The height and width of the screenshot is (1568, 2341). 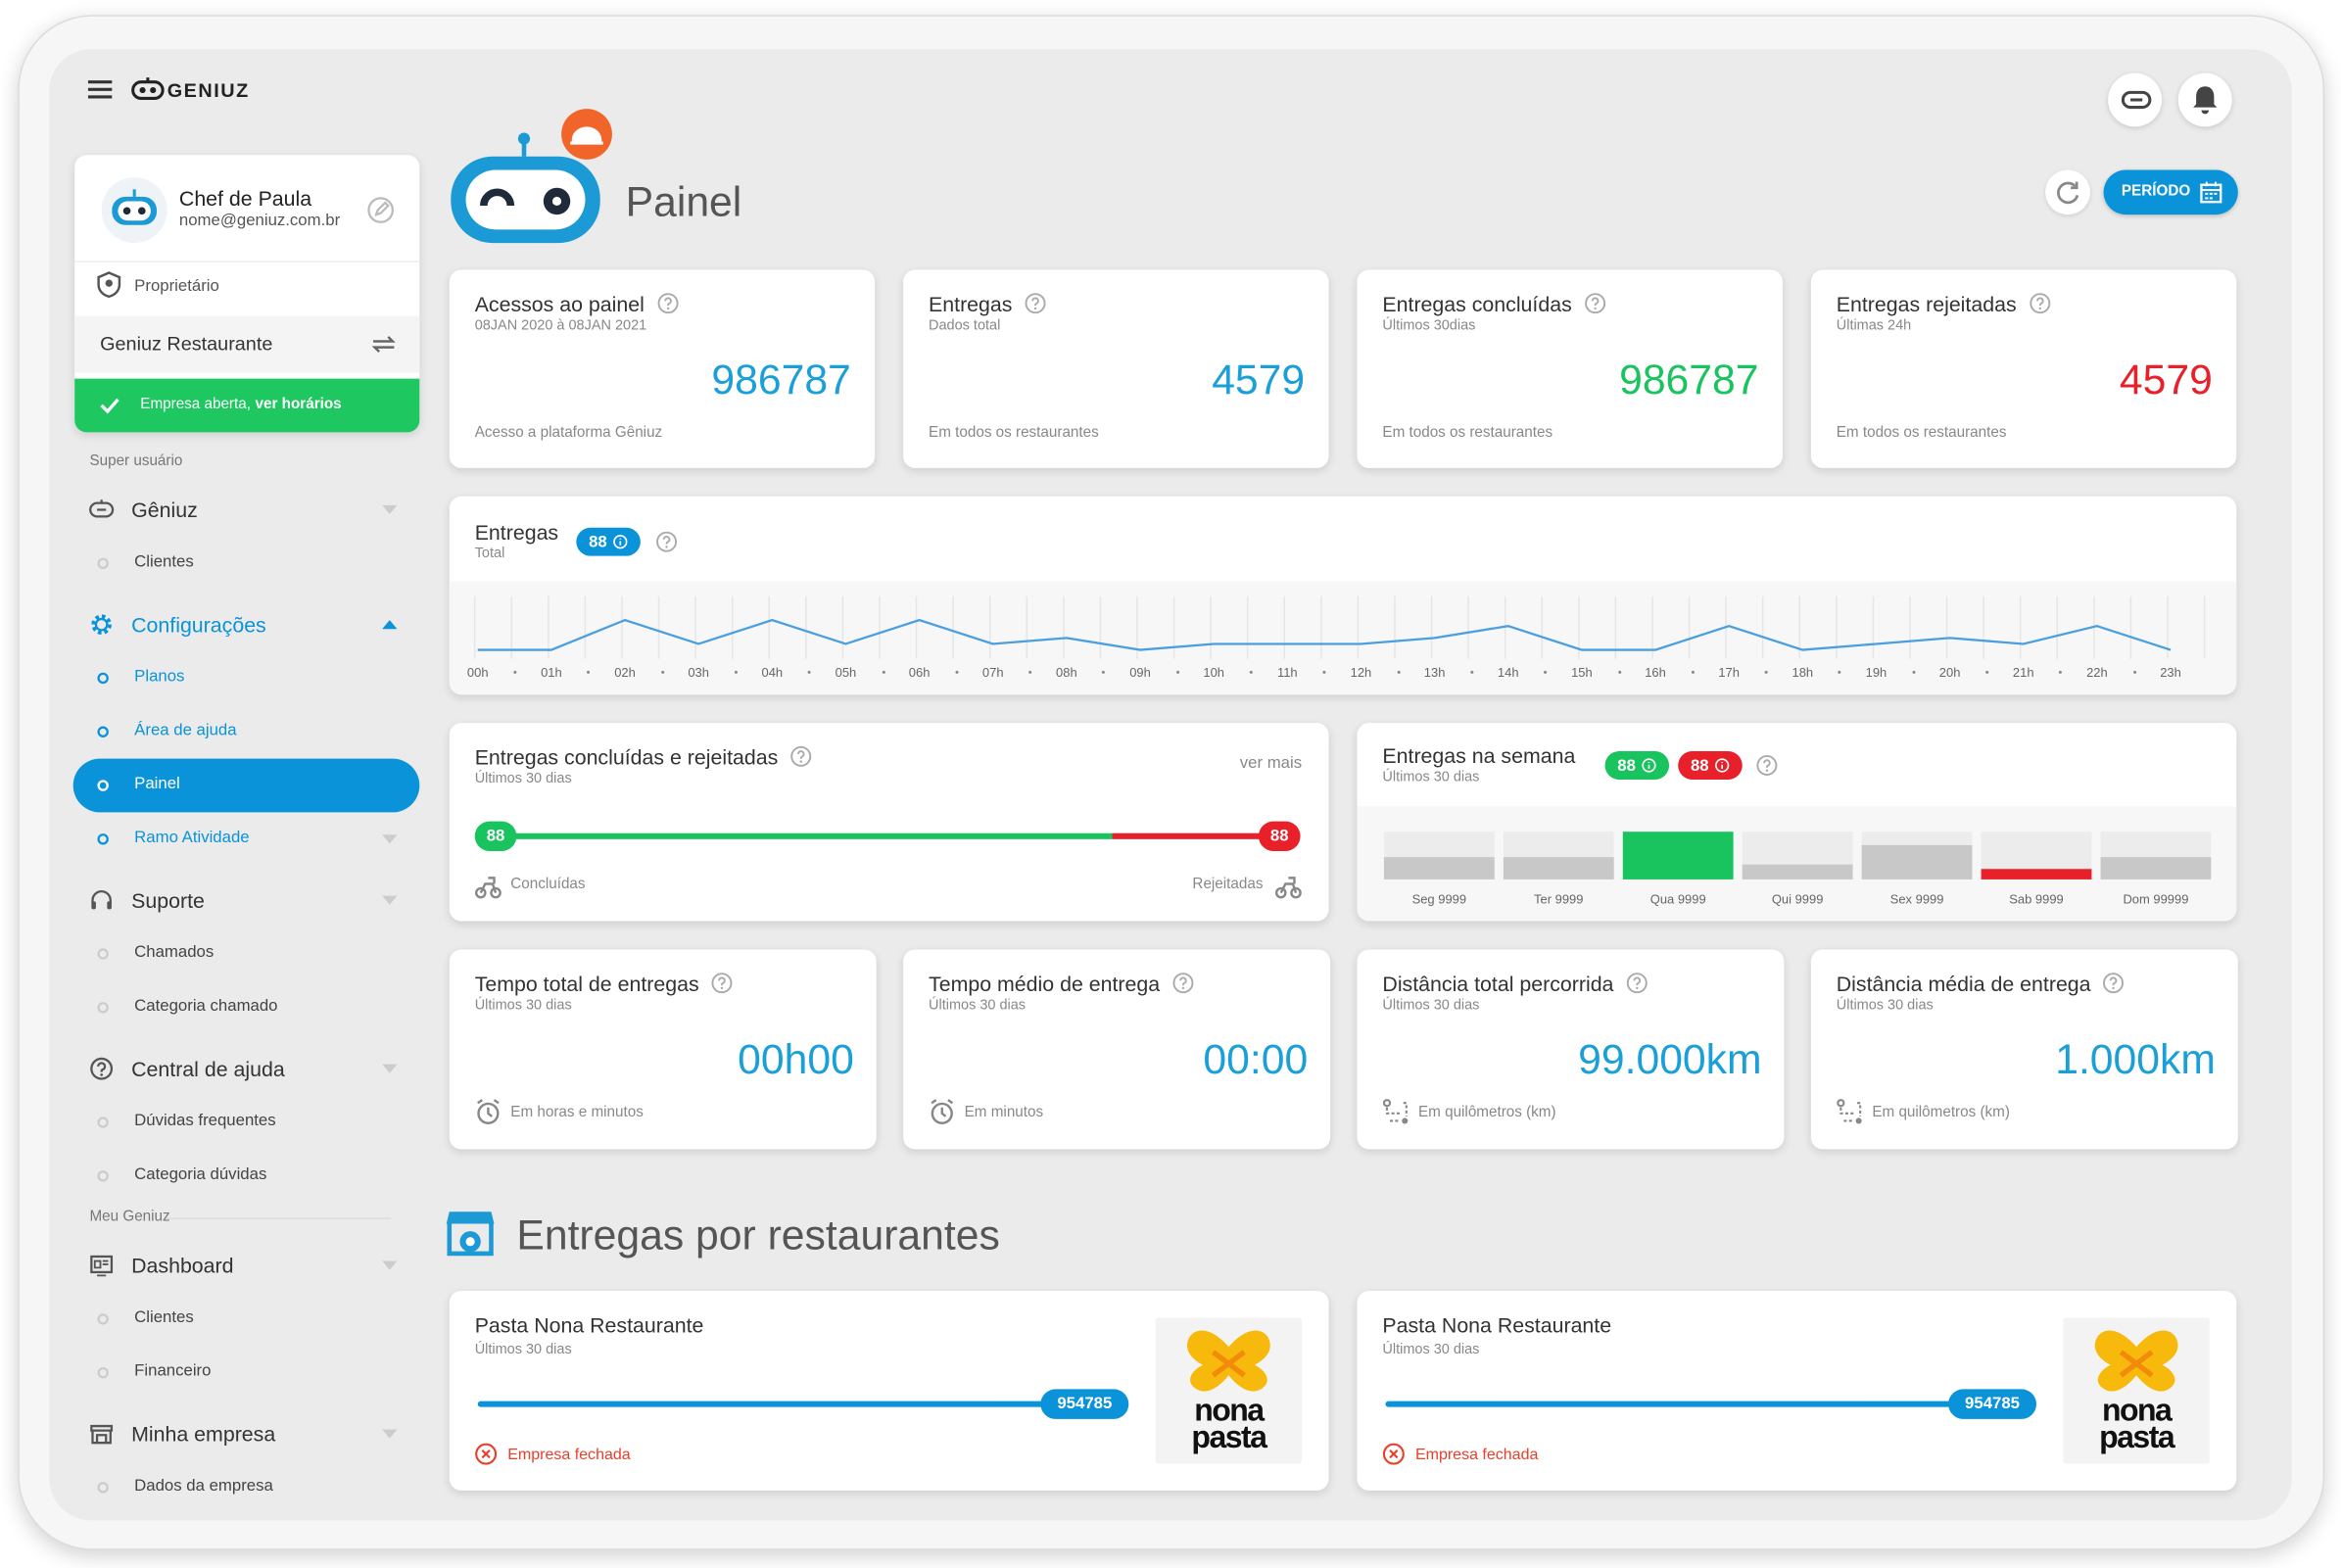 What do you see at coordinates (208, 1068) in the screenshot?
I see `menu-group: Central de ajuda` at bounding box center [208, 1068].